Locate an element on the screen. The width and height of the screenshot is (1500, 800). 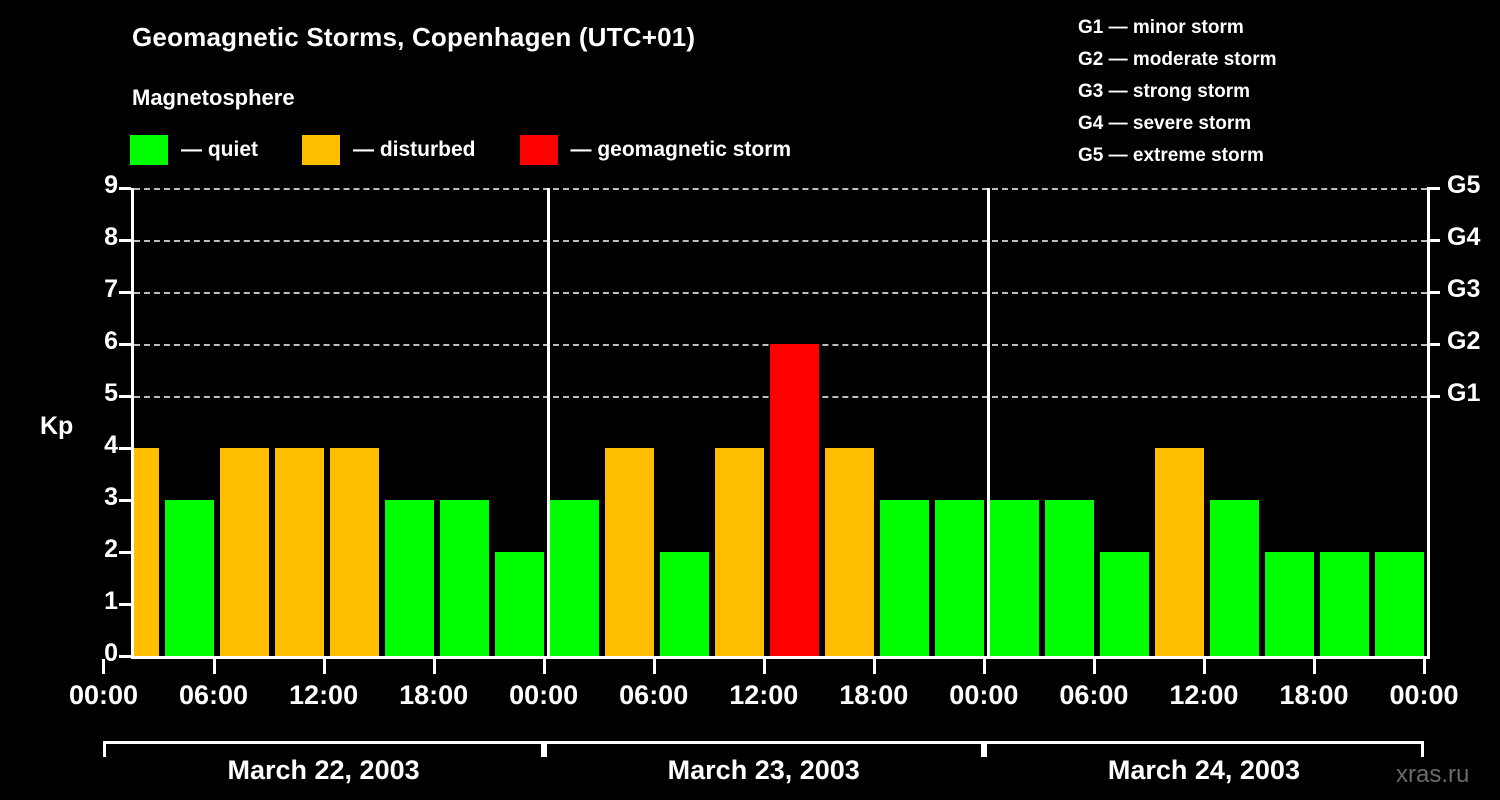
g-tick-label-G3: G3 is located at coordinates (1464, 289).